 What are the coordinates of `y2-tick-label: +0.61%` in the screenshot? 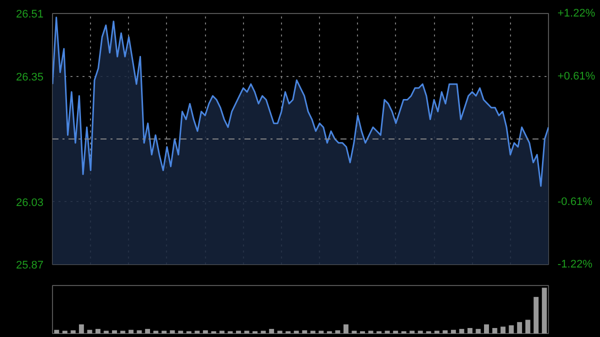 It's located at (577, 76).